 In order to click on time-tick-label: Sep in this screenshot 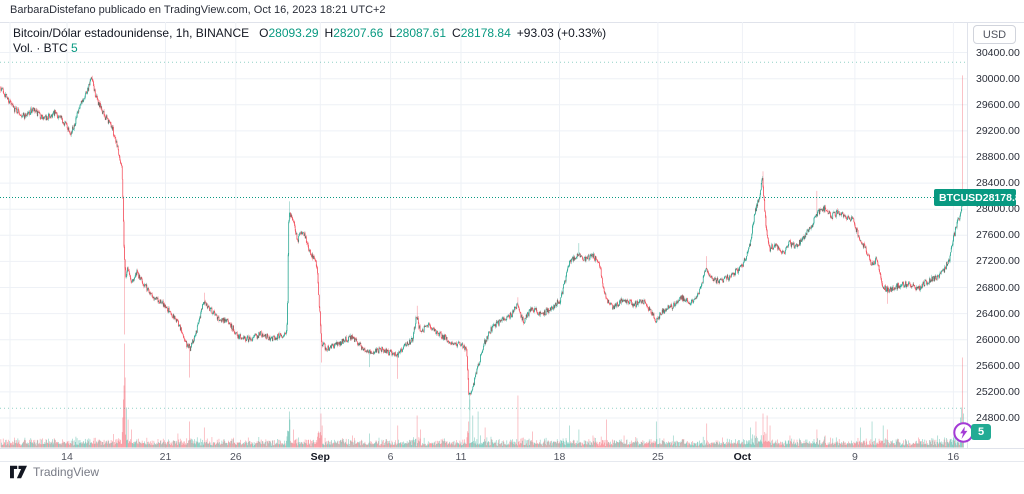, I will do `click(320, 457)`.